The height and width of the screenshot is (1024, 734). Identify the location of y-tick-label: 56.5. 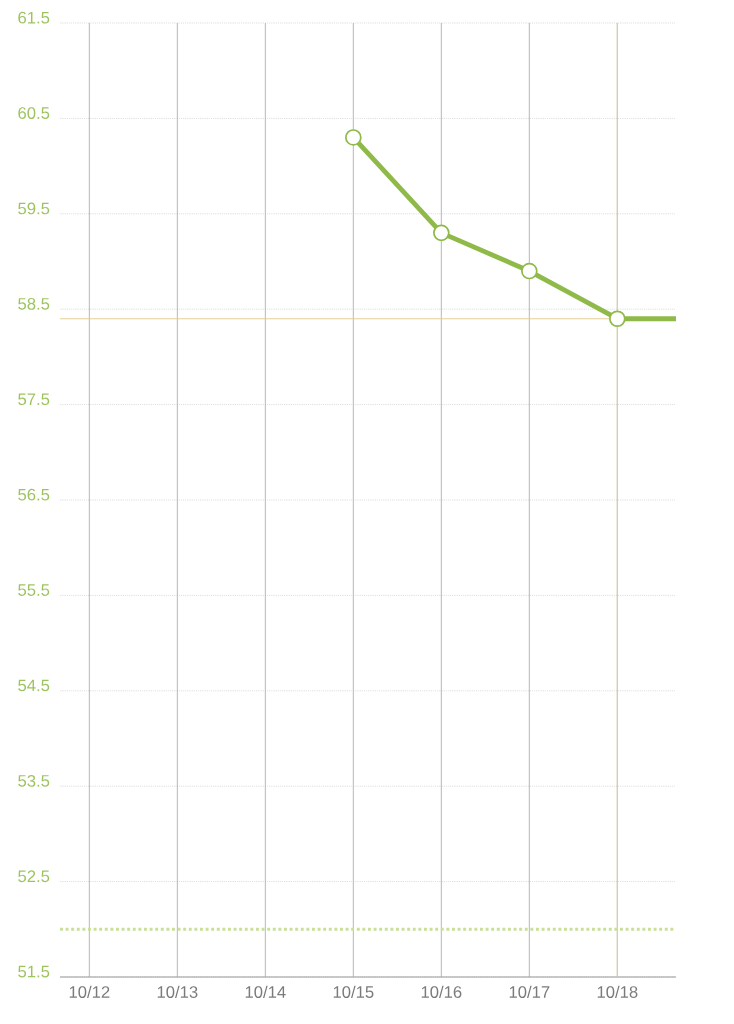
(34, 494).